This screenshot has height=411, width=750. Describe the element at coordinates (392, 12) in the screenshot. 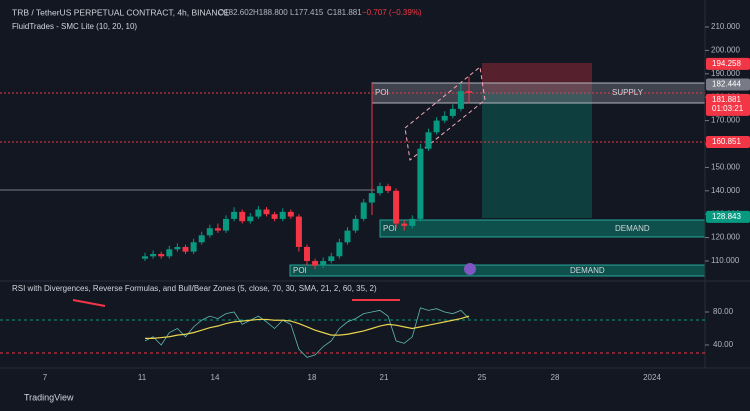

I see `change: −0.707 (−0.39%)` at that location.